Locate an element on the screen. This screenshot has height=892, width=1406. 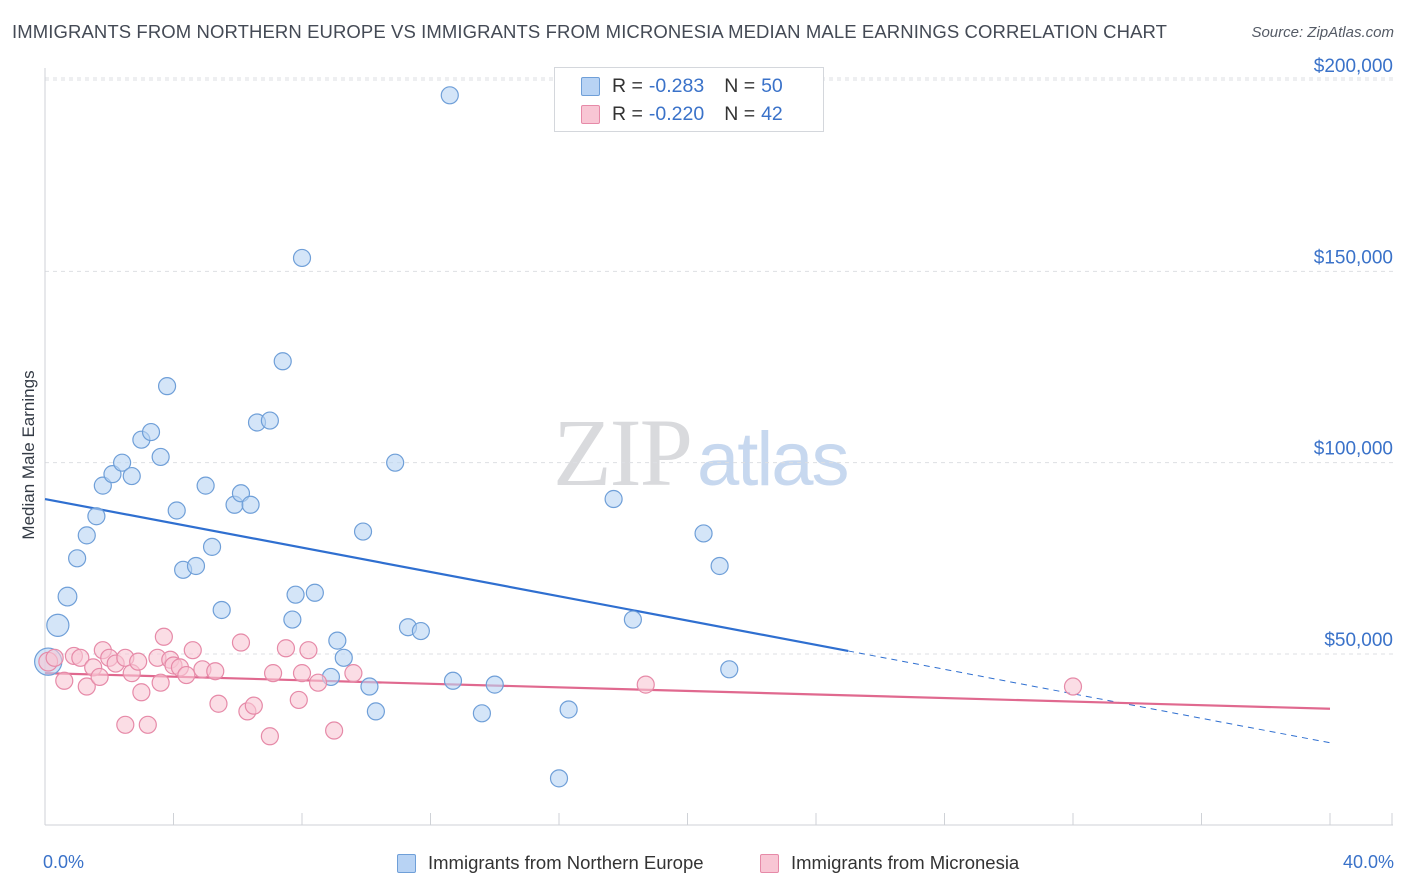
r-value: -0.283 is located at coordinates (676, 85).